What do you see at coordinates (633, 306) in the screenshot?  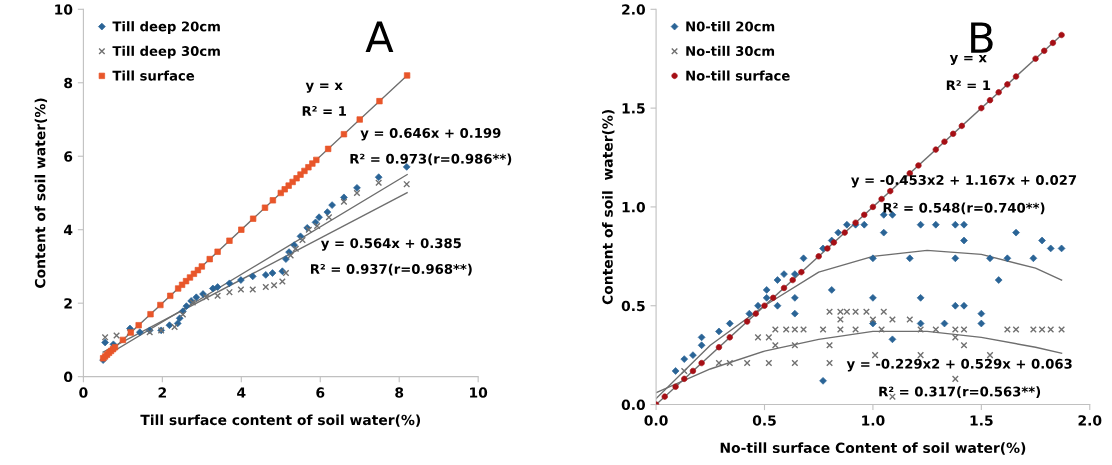 I see `y-tick-label: 0.5` at bounding box center [633, 306].